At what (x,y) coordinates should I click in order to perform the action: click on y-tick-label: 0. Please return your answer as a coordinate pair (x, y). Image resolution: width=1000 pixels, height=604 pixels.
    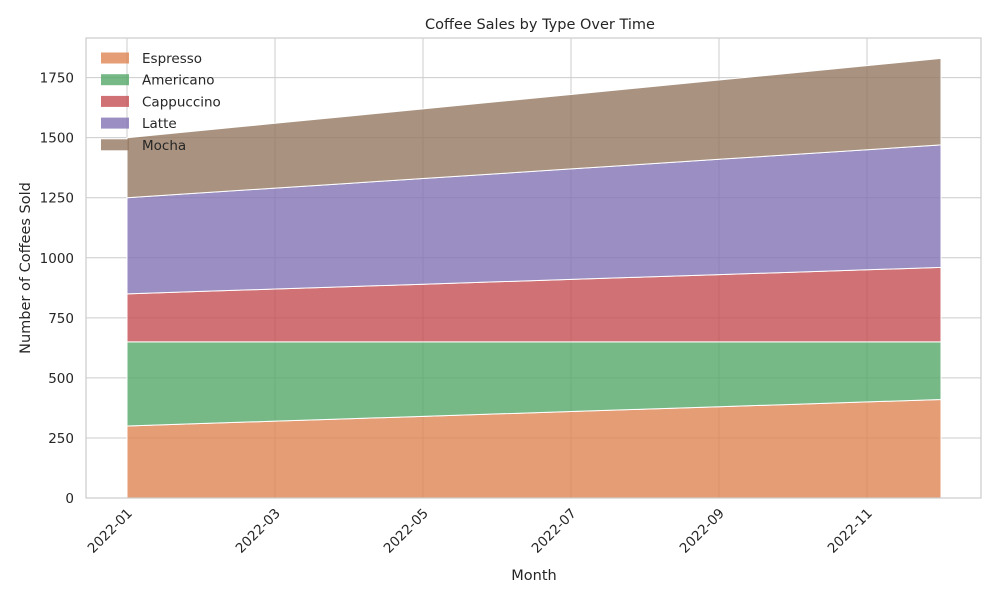
    Looking at the image, I should click on (69, 499).